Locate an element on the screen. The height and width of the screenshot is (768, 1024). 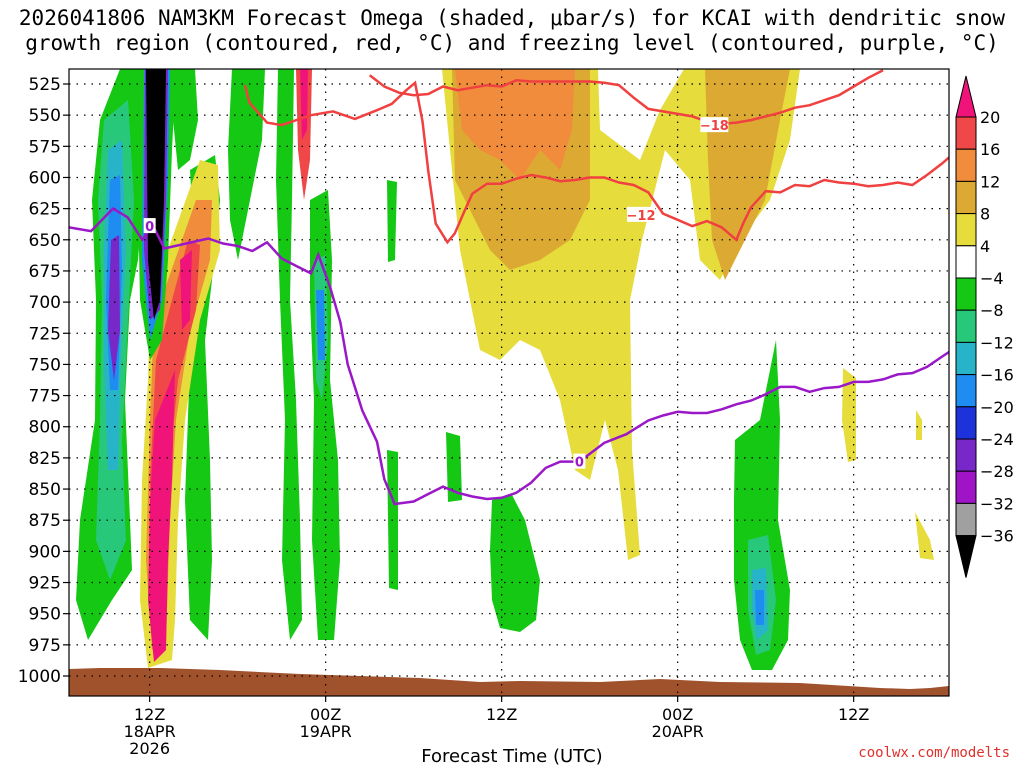
x-tick-date: 19APR is located at coordinates (326, 731).